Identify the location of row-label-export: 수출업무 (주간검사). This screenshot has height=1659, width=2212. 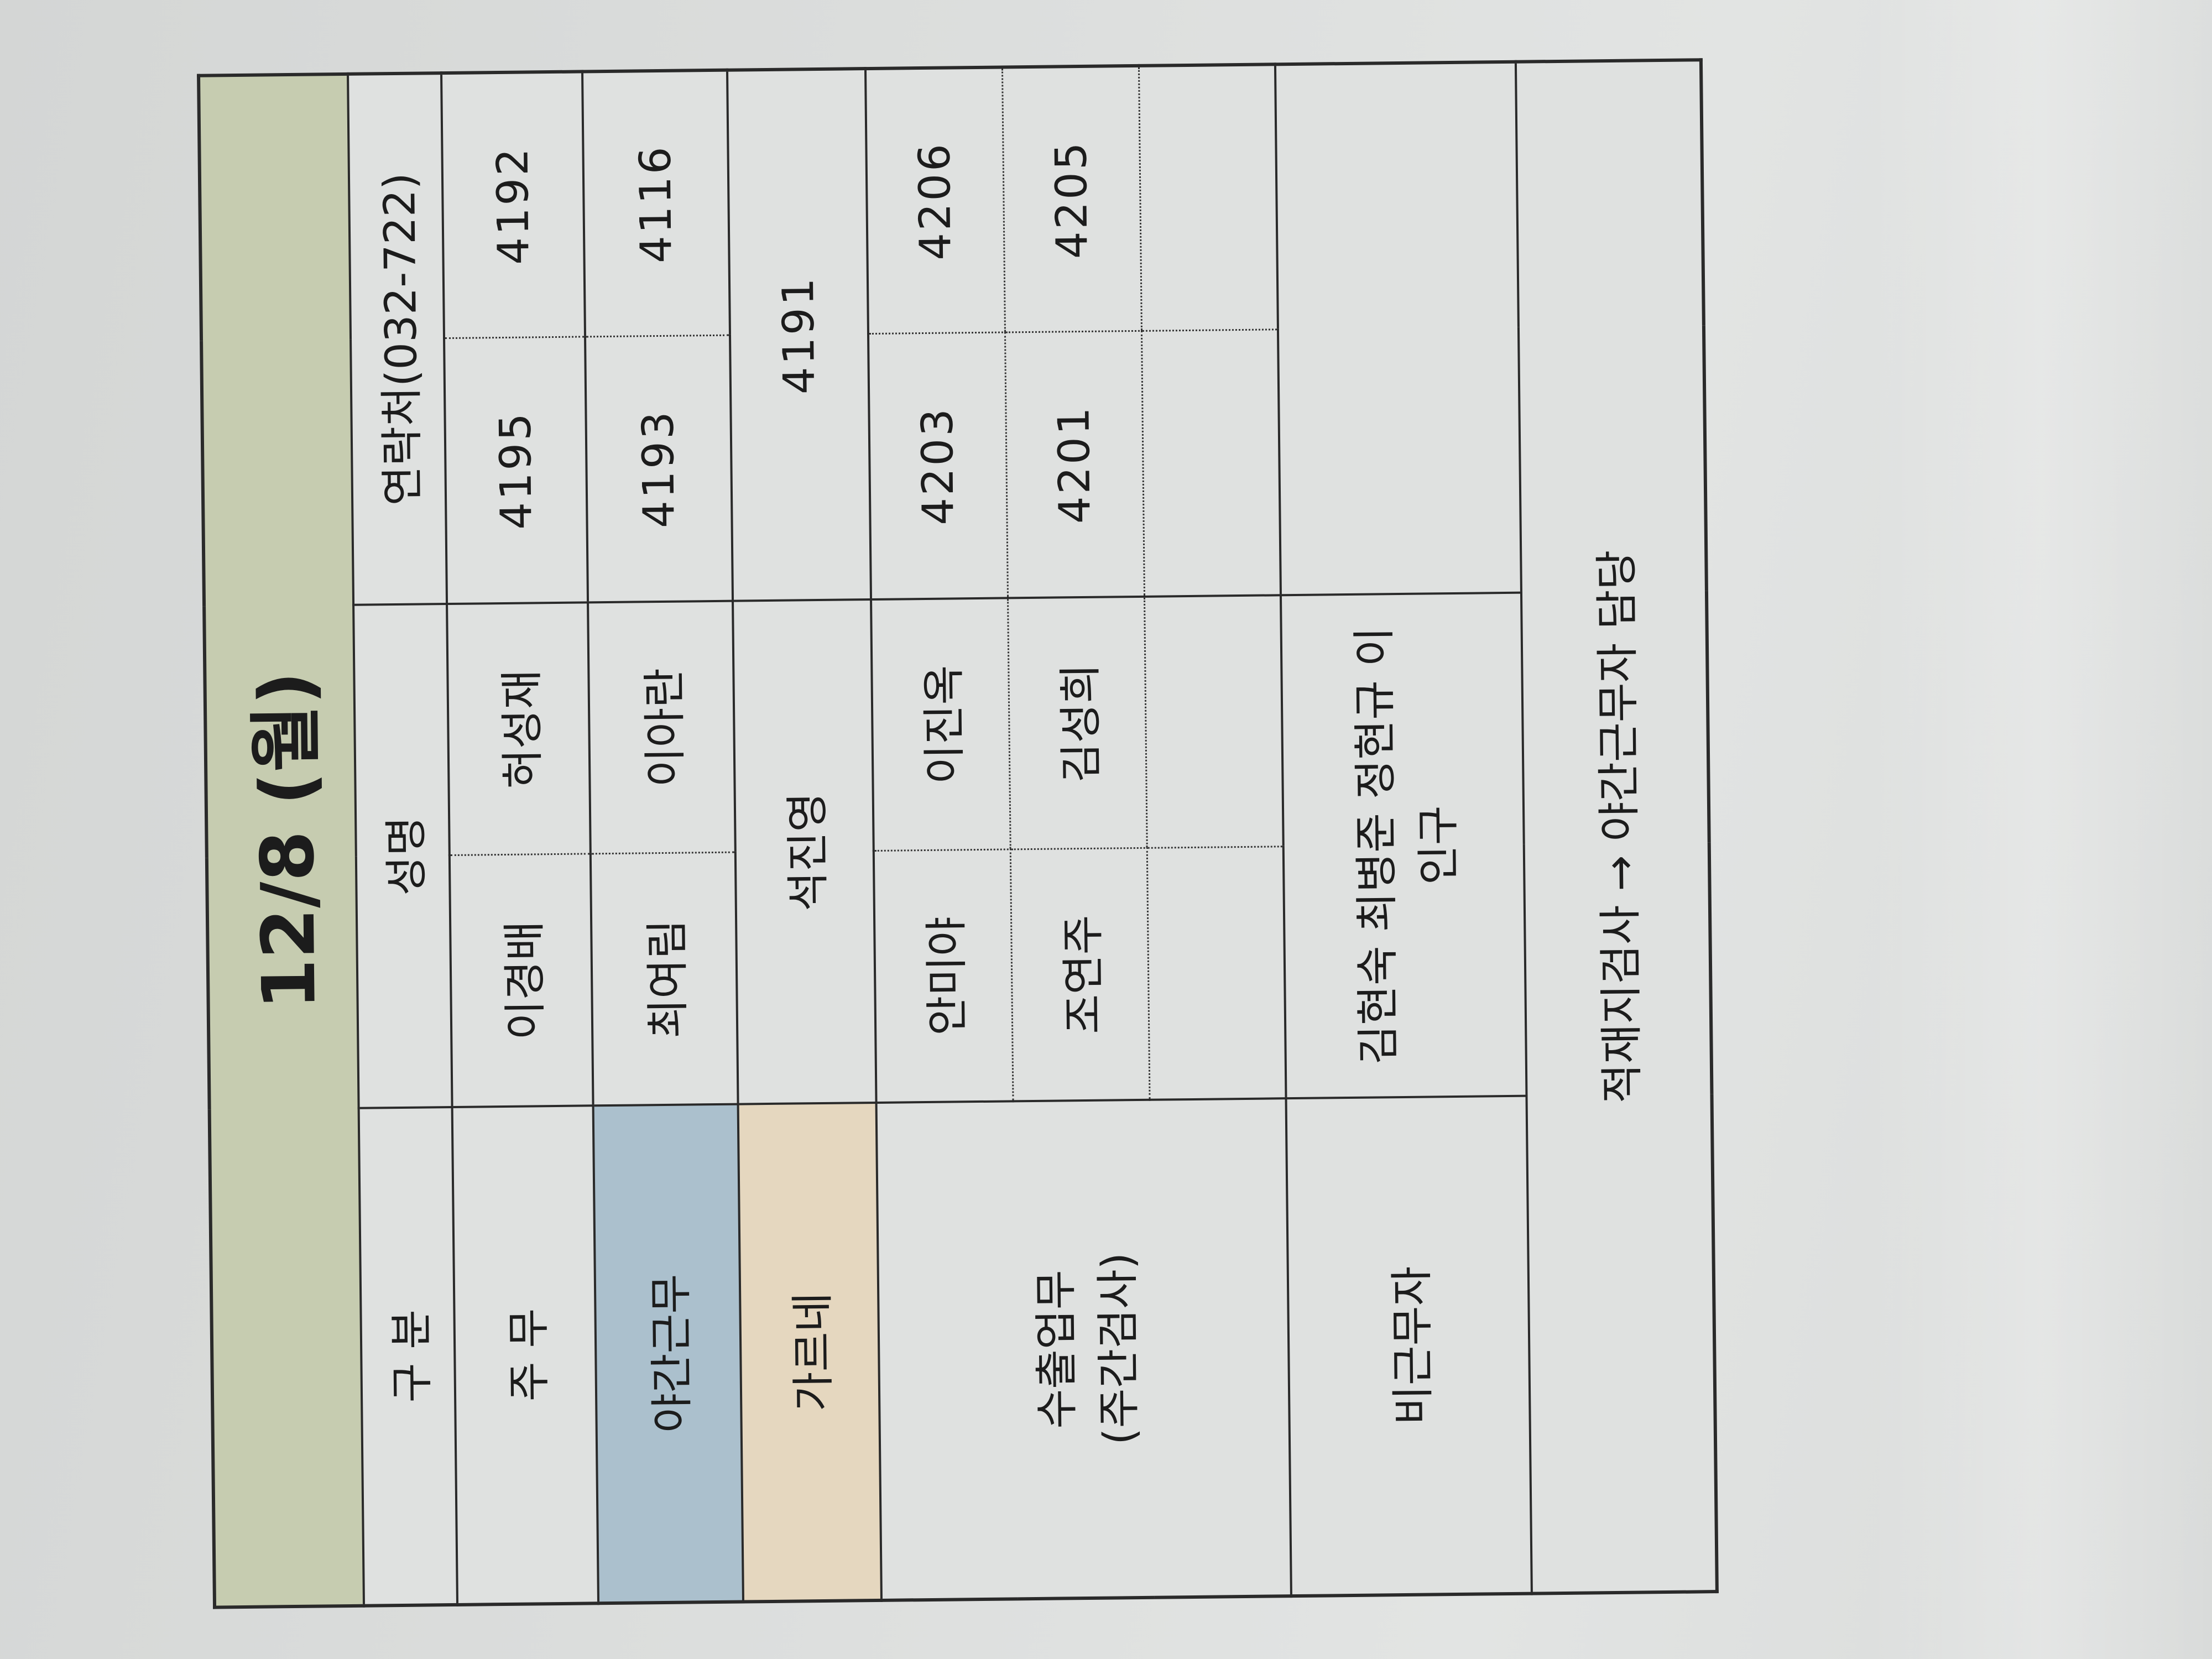
(1084, 1349).